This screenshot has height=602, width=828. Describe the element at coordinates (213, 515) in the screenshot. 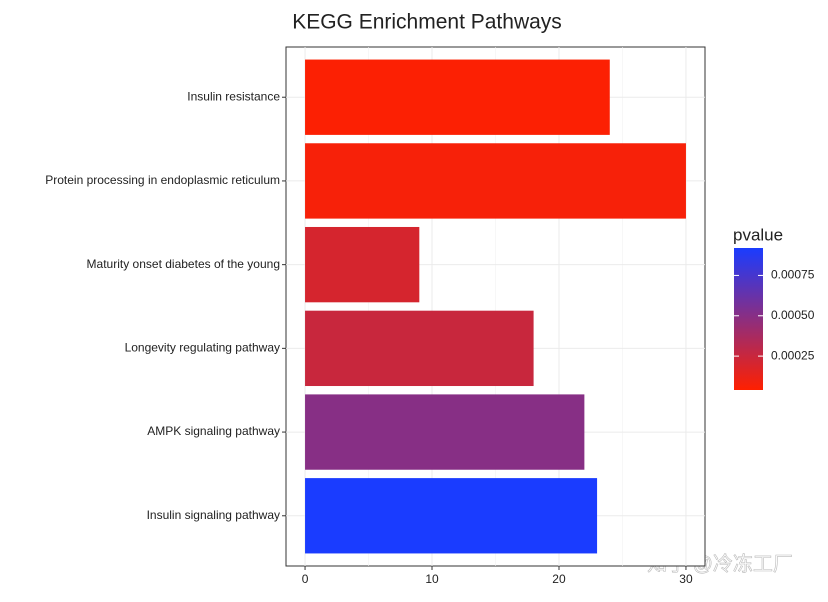

I see `y-tick-label: Insulin signaling pathway` at that location.